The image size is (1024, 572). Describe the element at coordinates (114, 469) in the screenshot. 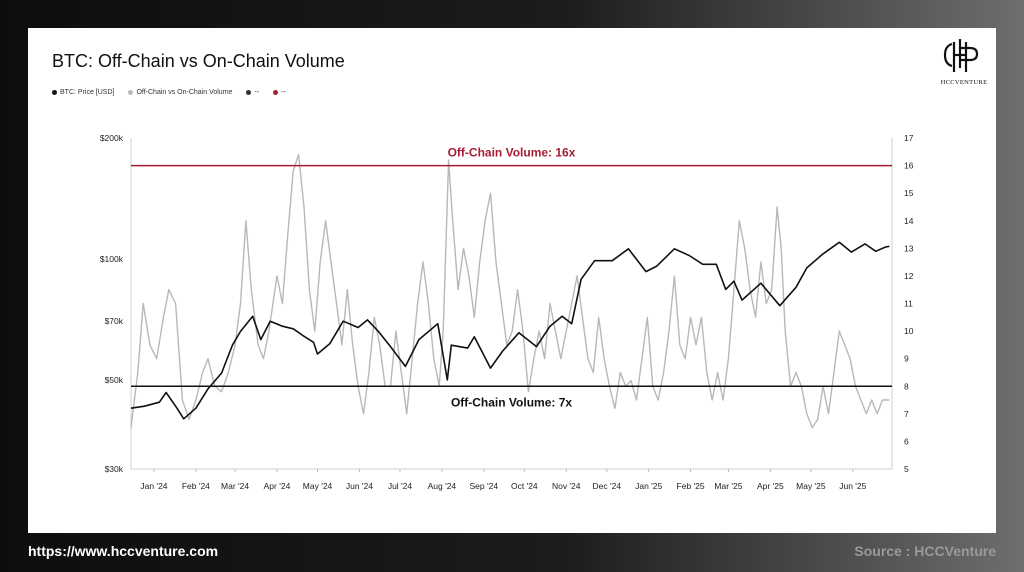

I see `left-tick-label: $30k` at that location.